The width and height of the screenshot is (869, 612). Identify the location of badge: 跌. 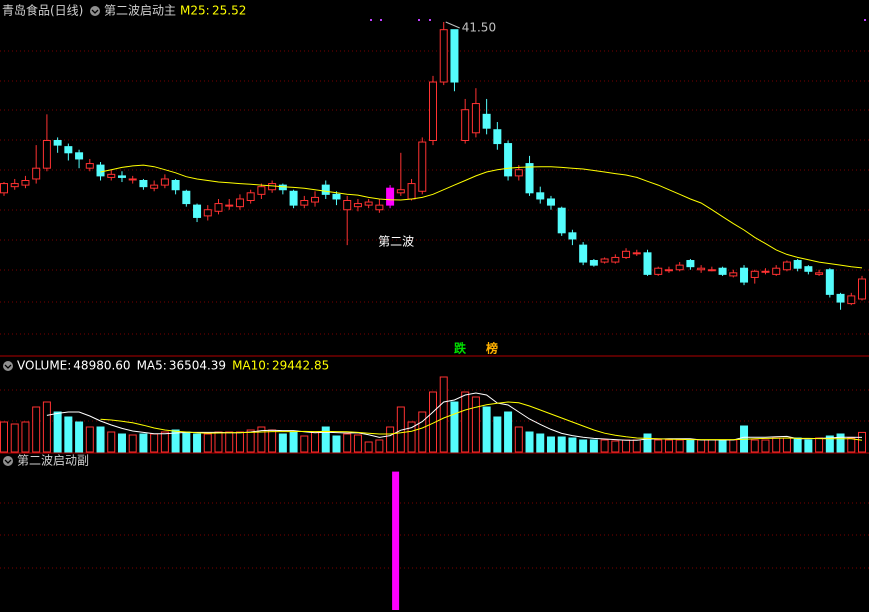
(460, 348).